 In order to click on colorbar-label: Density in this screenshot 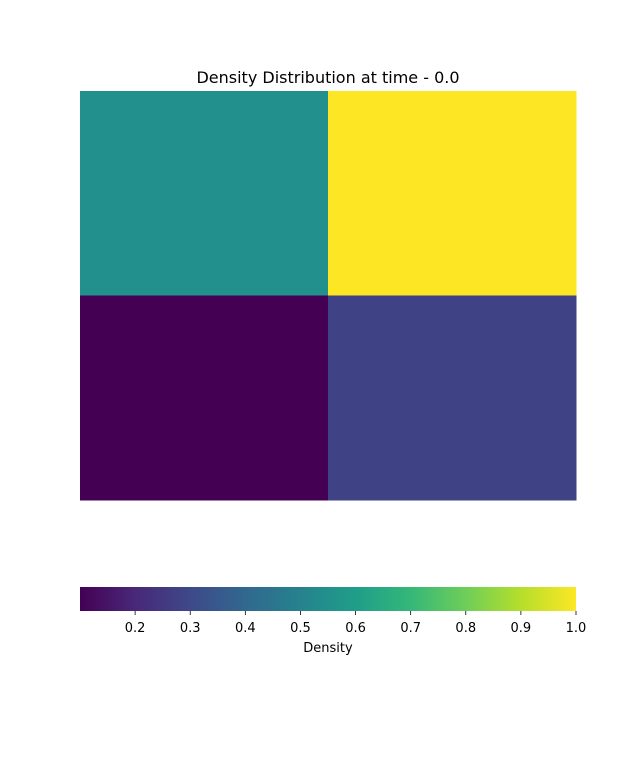, I will do `click(328, 648)`.